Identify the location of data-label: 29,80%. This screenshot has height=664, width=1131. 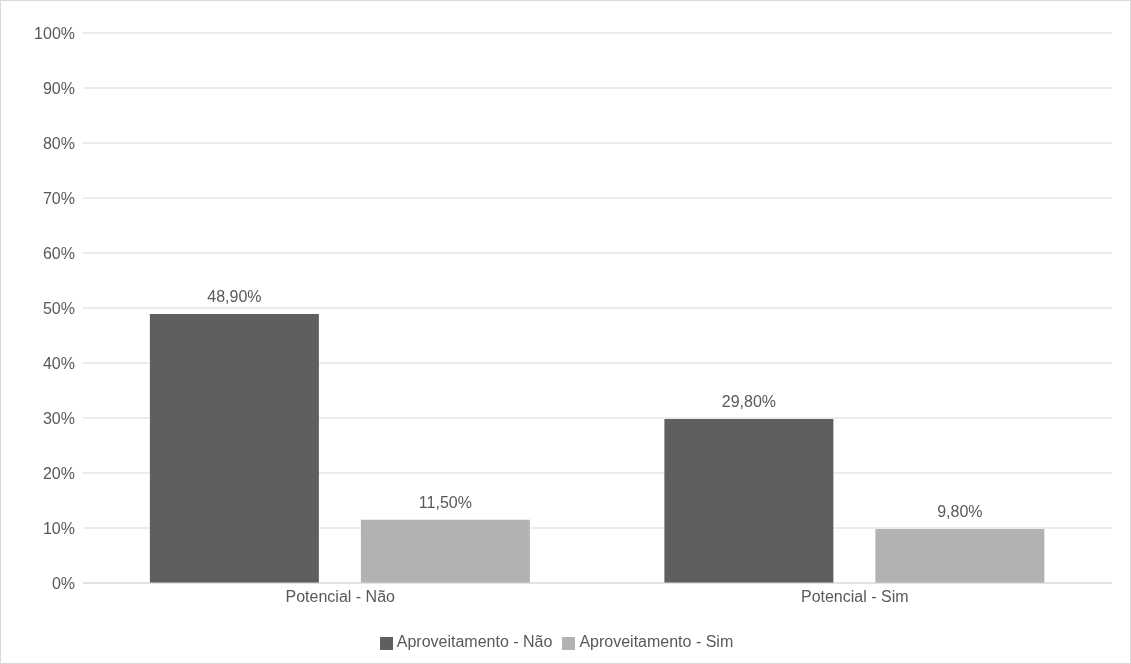
(749, 402).